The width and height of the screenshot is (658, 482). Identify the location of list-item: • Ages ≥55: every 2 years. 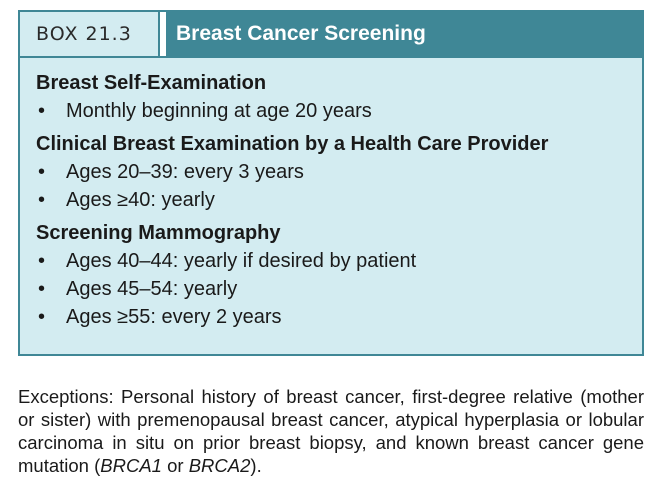
(339, 317).